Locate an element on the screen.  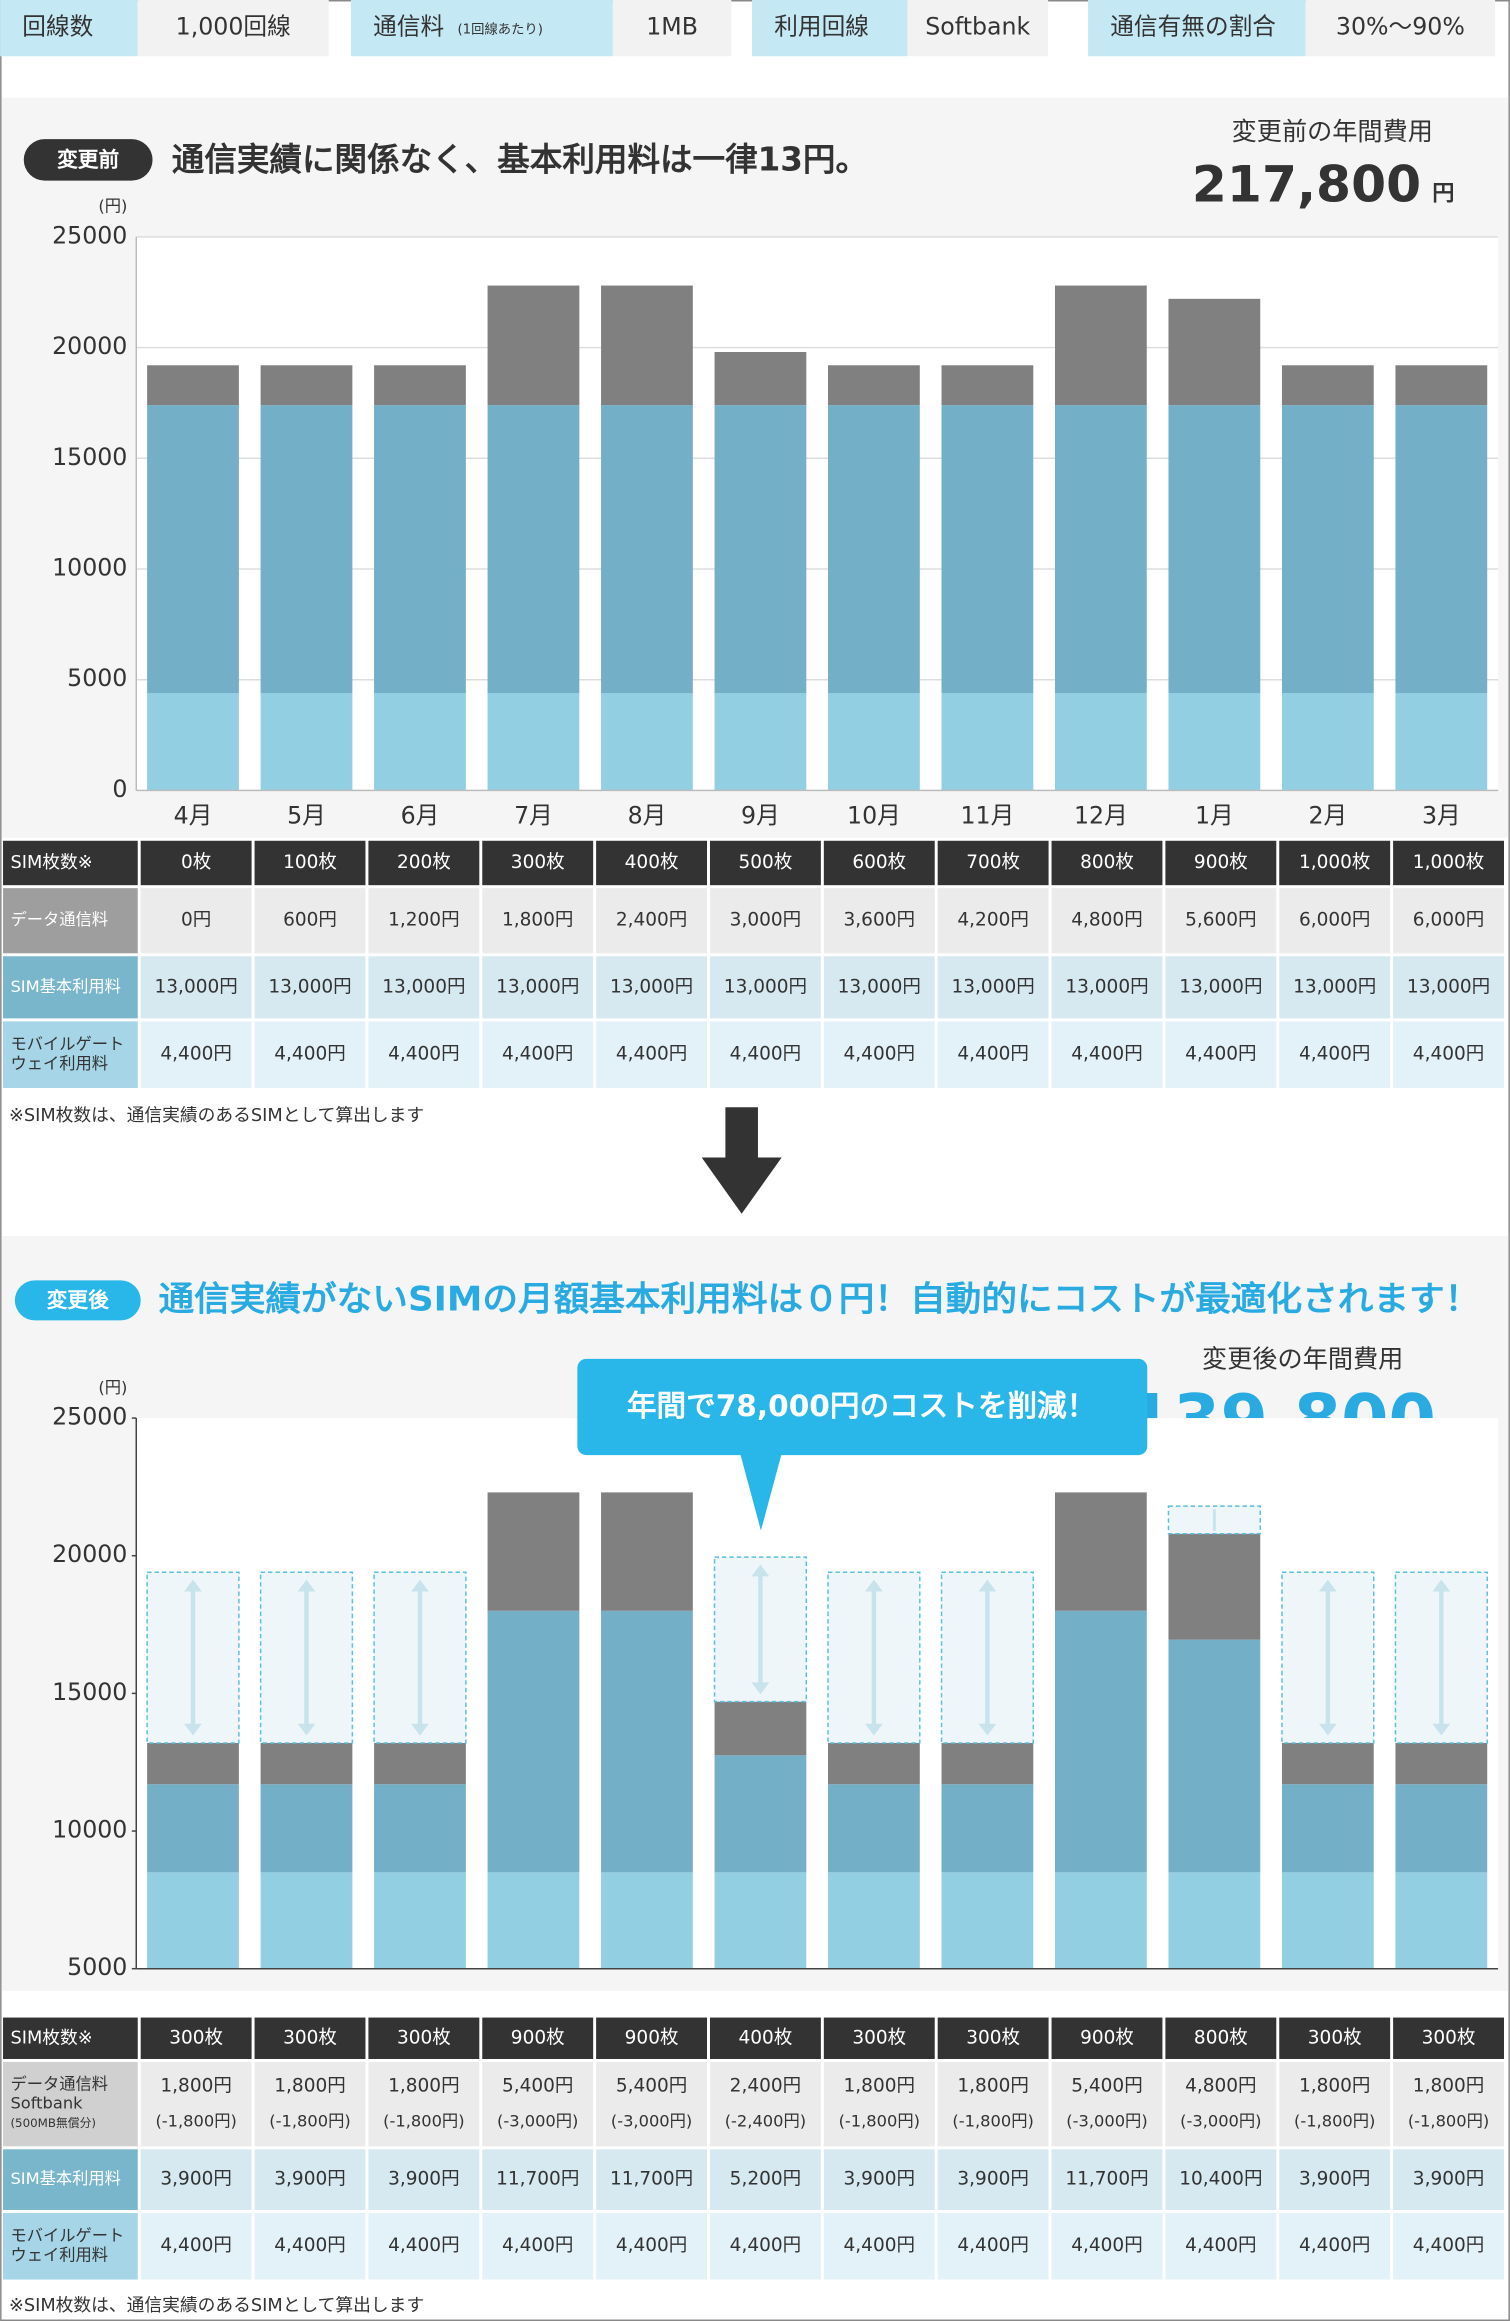
before-cost: 217,800 is located at coordinates (1306, 183).